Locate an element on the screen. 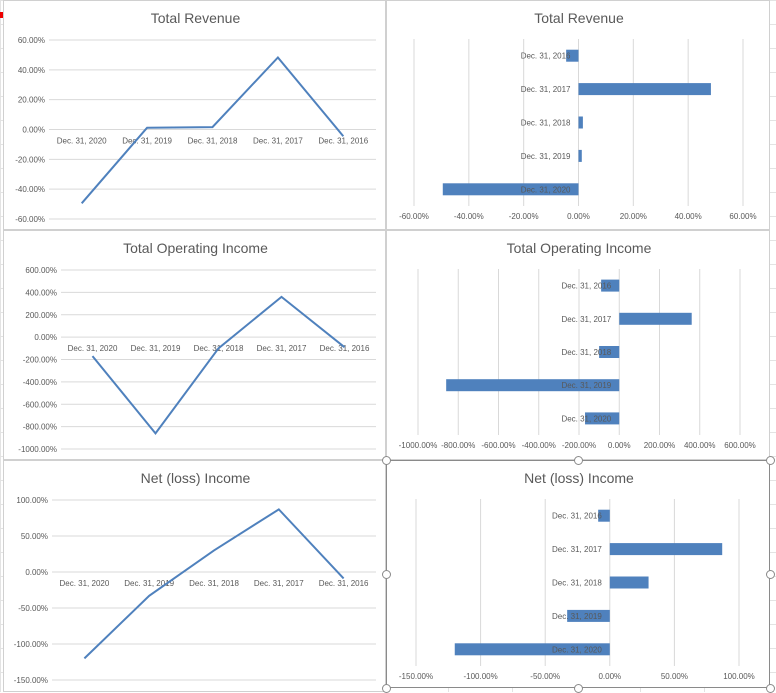  y-tick-label: -600.00% is located at coordinates (40, 404).